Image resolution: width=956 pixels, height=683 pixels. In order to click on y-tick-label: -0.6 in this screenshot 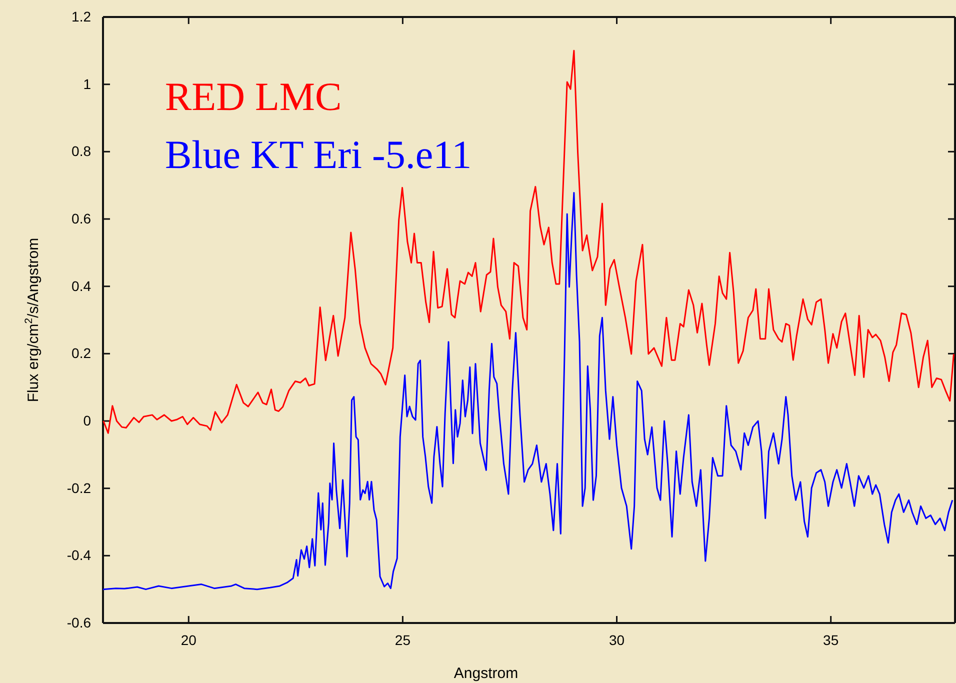, I will do `click(79, 622)`.